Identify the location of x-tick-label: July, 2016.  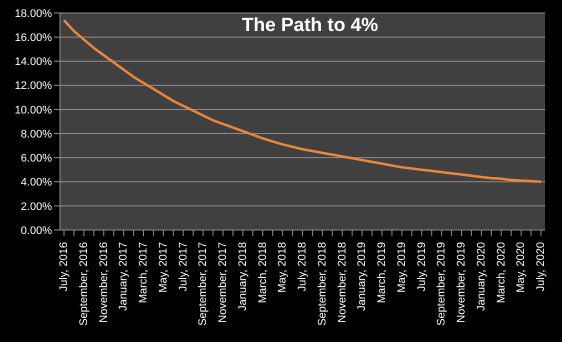
(64, 267).